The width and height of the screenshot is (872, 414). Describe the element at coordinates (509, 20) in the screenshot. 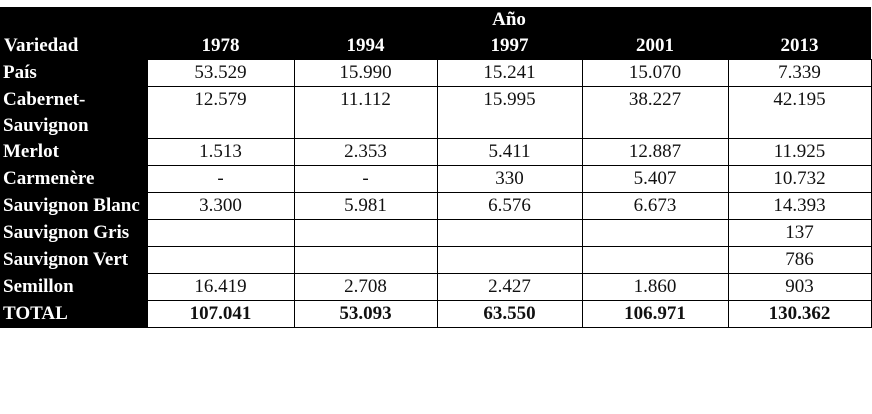

I see `header-year-group: Año` at that location.